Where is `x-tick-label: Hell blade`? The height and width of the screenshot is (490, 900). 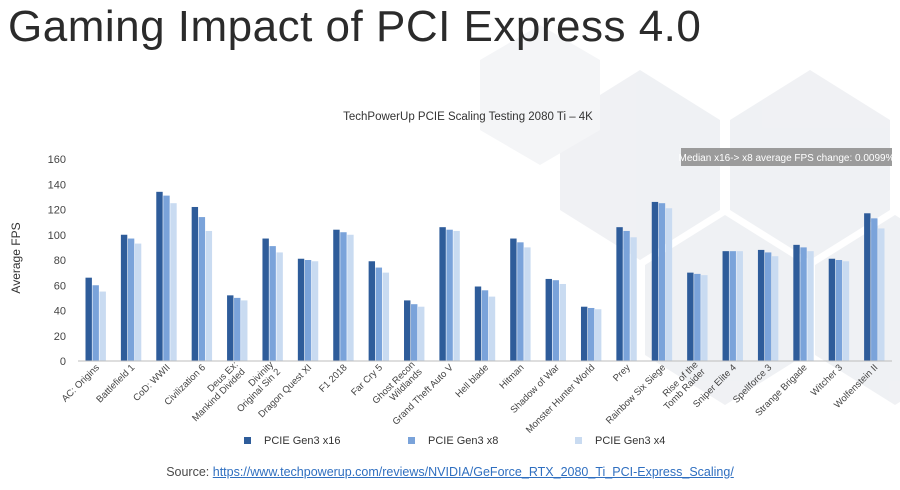
x-tick-label: Hell blade is located at coordinates (472, 381).